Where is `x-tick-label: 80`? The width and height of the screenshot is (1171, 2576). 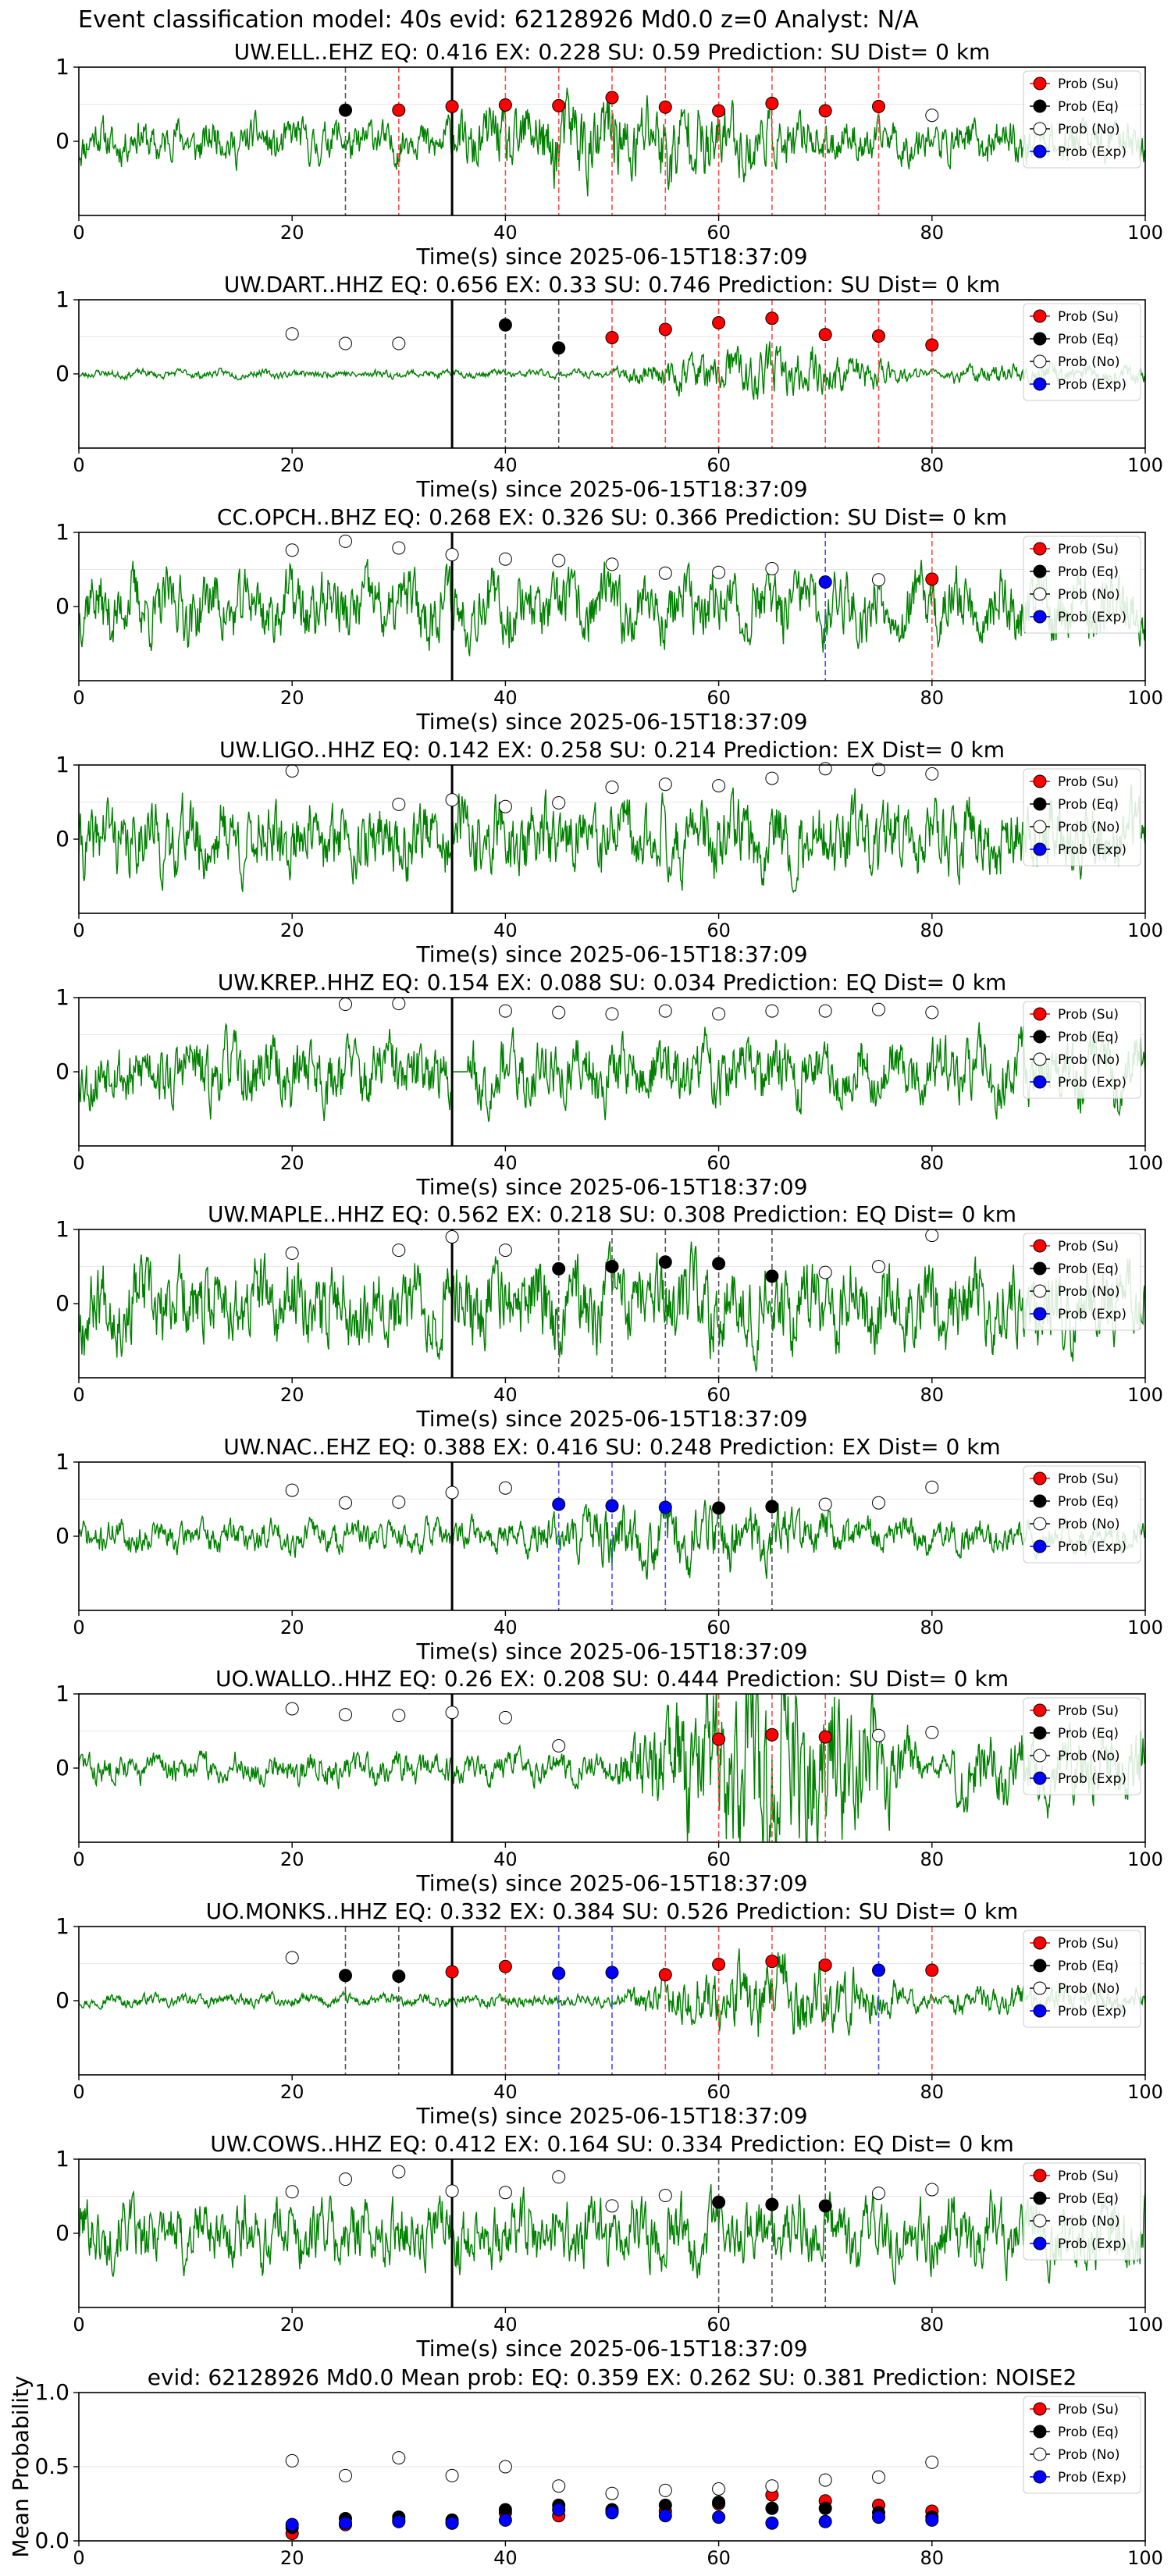 x-tick-label: 80 is located at coordinates (932, 2325).